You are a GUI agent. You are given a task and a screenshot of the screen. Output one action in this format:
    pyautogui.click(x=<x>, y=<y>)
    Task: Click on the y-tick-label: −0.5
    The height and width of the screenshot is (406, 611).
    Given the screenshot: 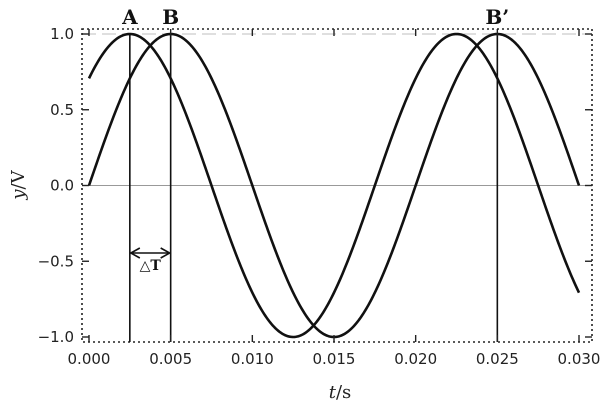 What is the action you would take?
    pyautogui.click(x=56, y=261)
    